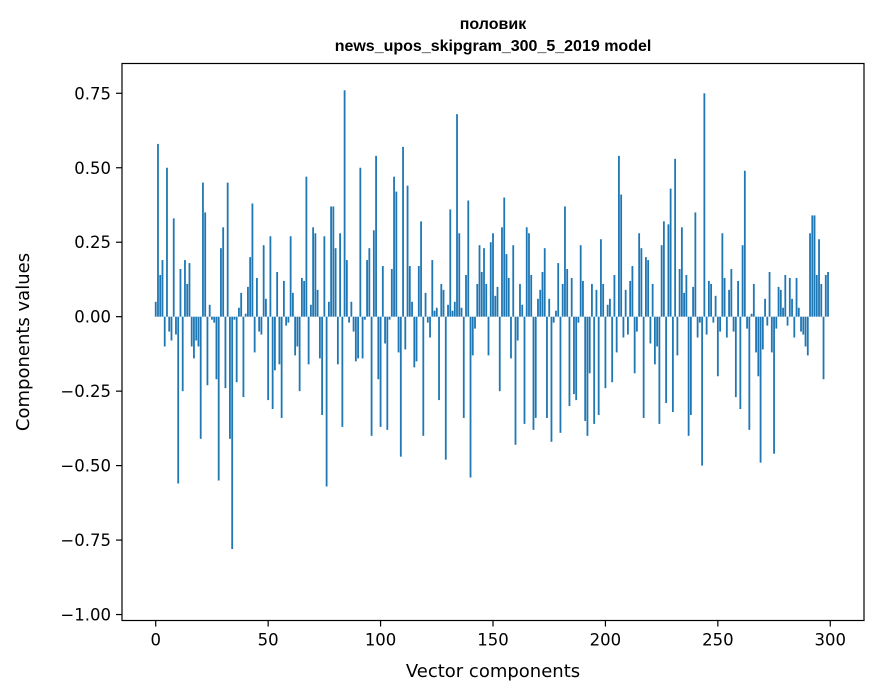  What do you see at coordinates (92, 242) in the screenshot?
I see `y-tick-label: 0.25` at bounding box center [92, 242].